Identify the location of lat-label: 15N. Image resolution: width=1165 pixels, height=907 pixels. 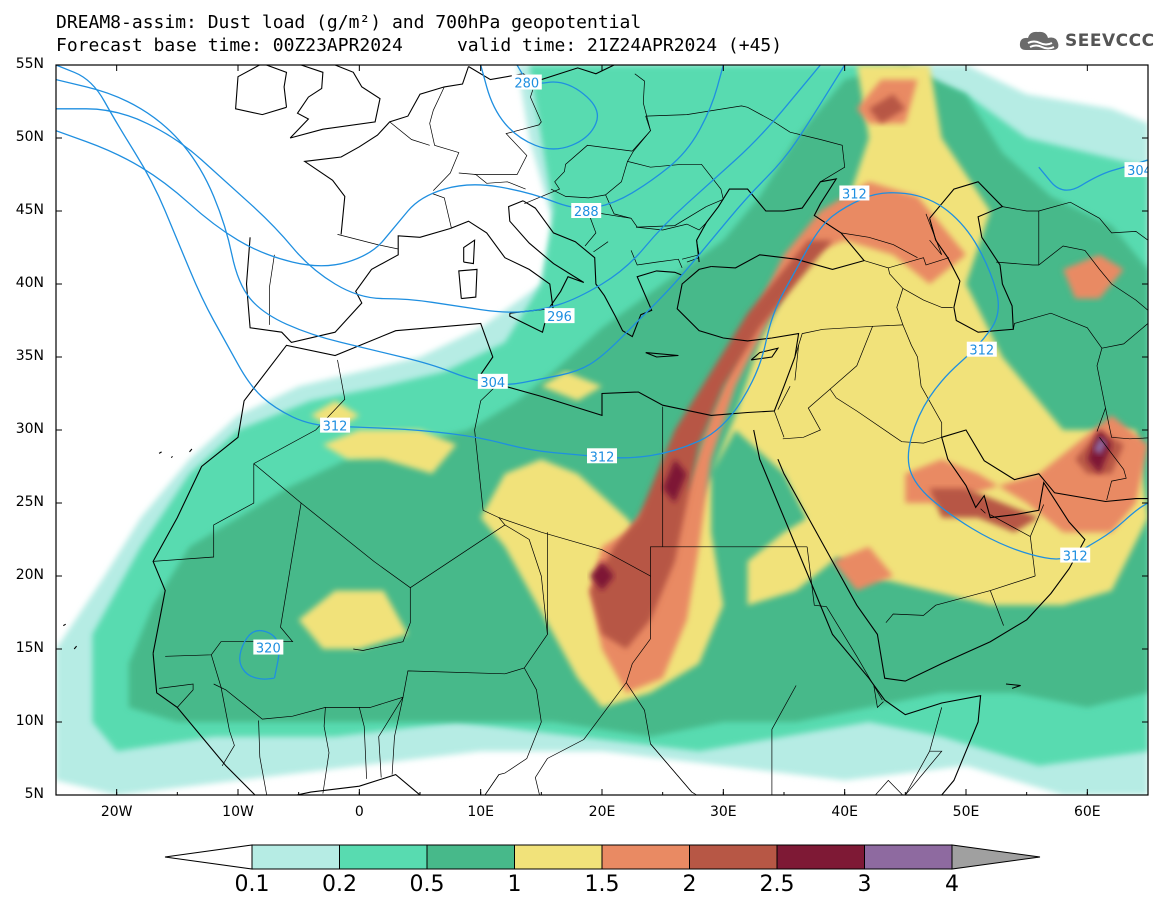
(29, 648).